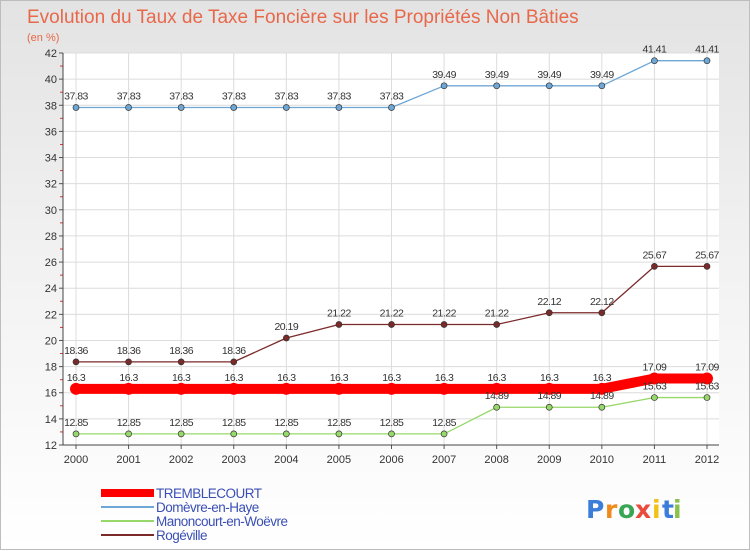 The height and width of the screenshot is (551, 750). Describe the element at coordinates (595, 509) in the screenshot. I see `logo-letter: P` at that location.